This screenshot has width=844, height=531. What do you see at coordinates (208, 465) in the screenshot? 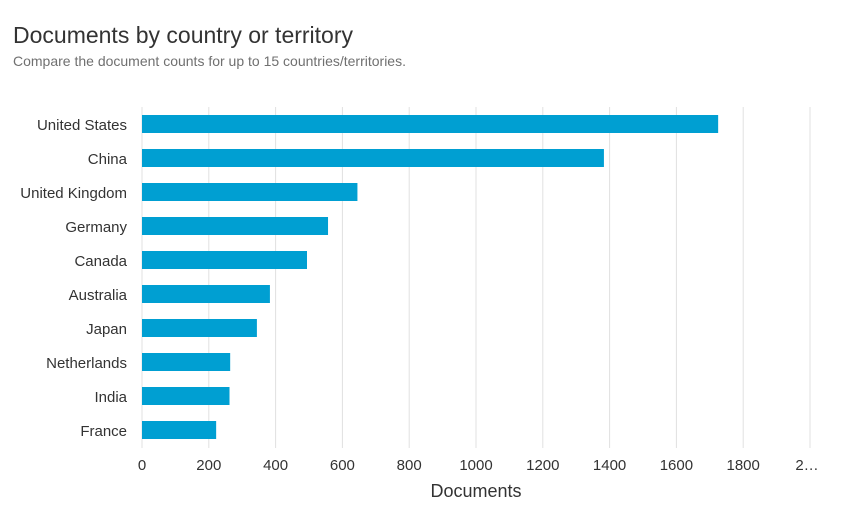
I see `x-tick-label: 200` at bounding box center [208, 465].